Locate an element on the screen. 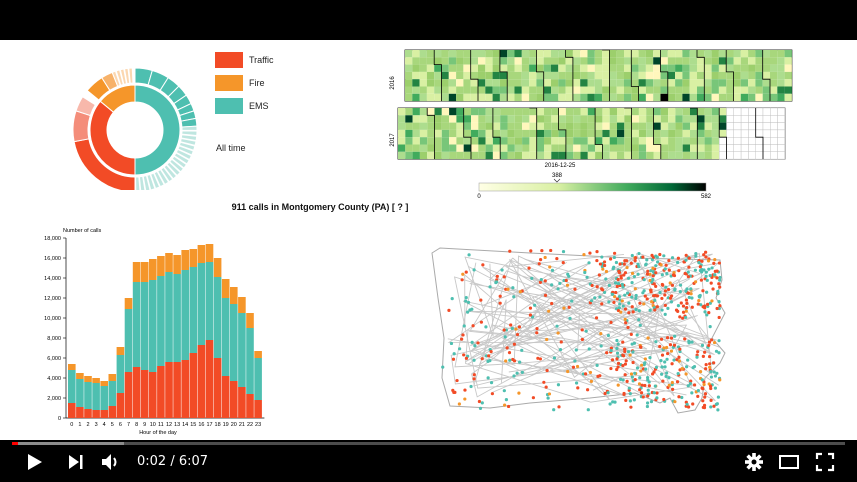  legend-item-traffic: Traffic is located at coordinates (244, 60).